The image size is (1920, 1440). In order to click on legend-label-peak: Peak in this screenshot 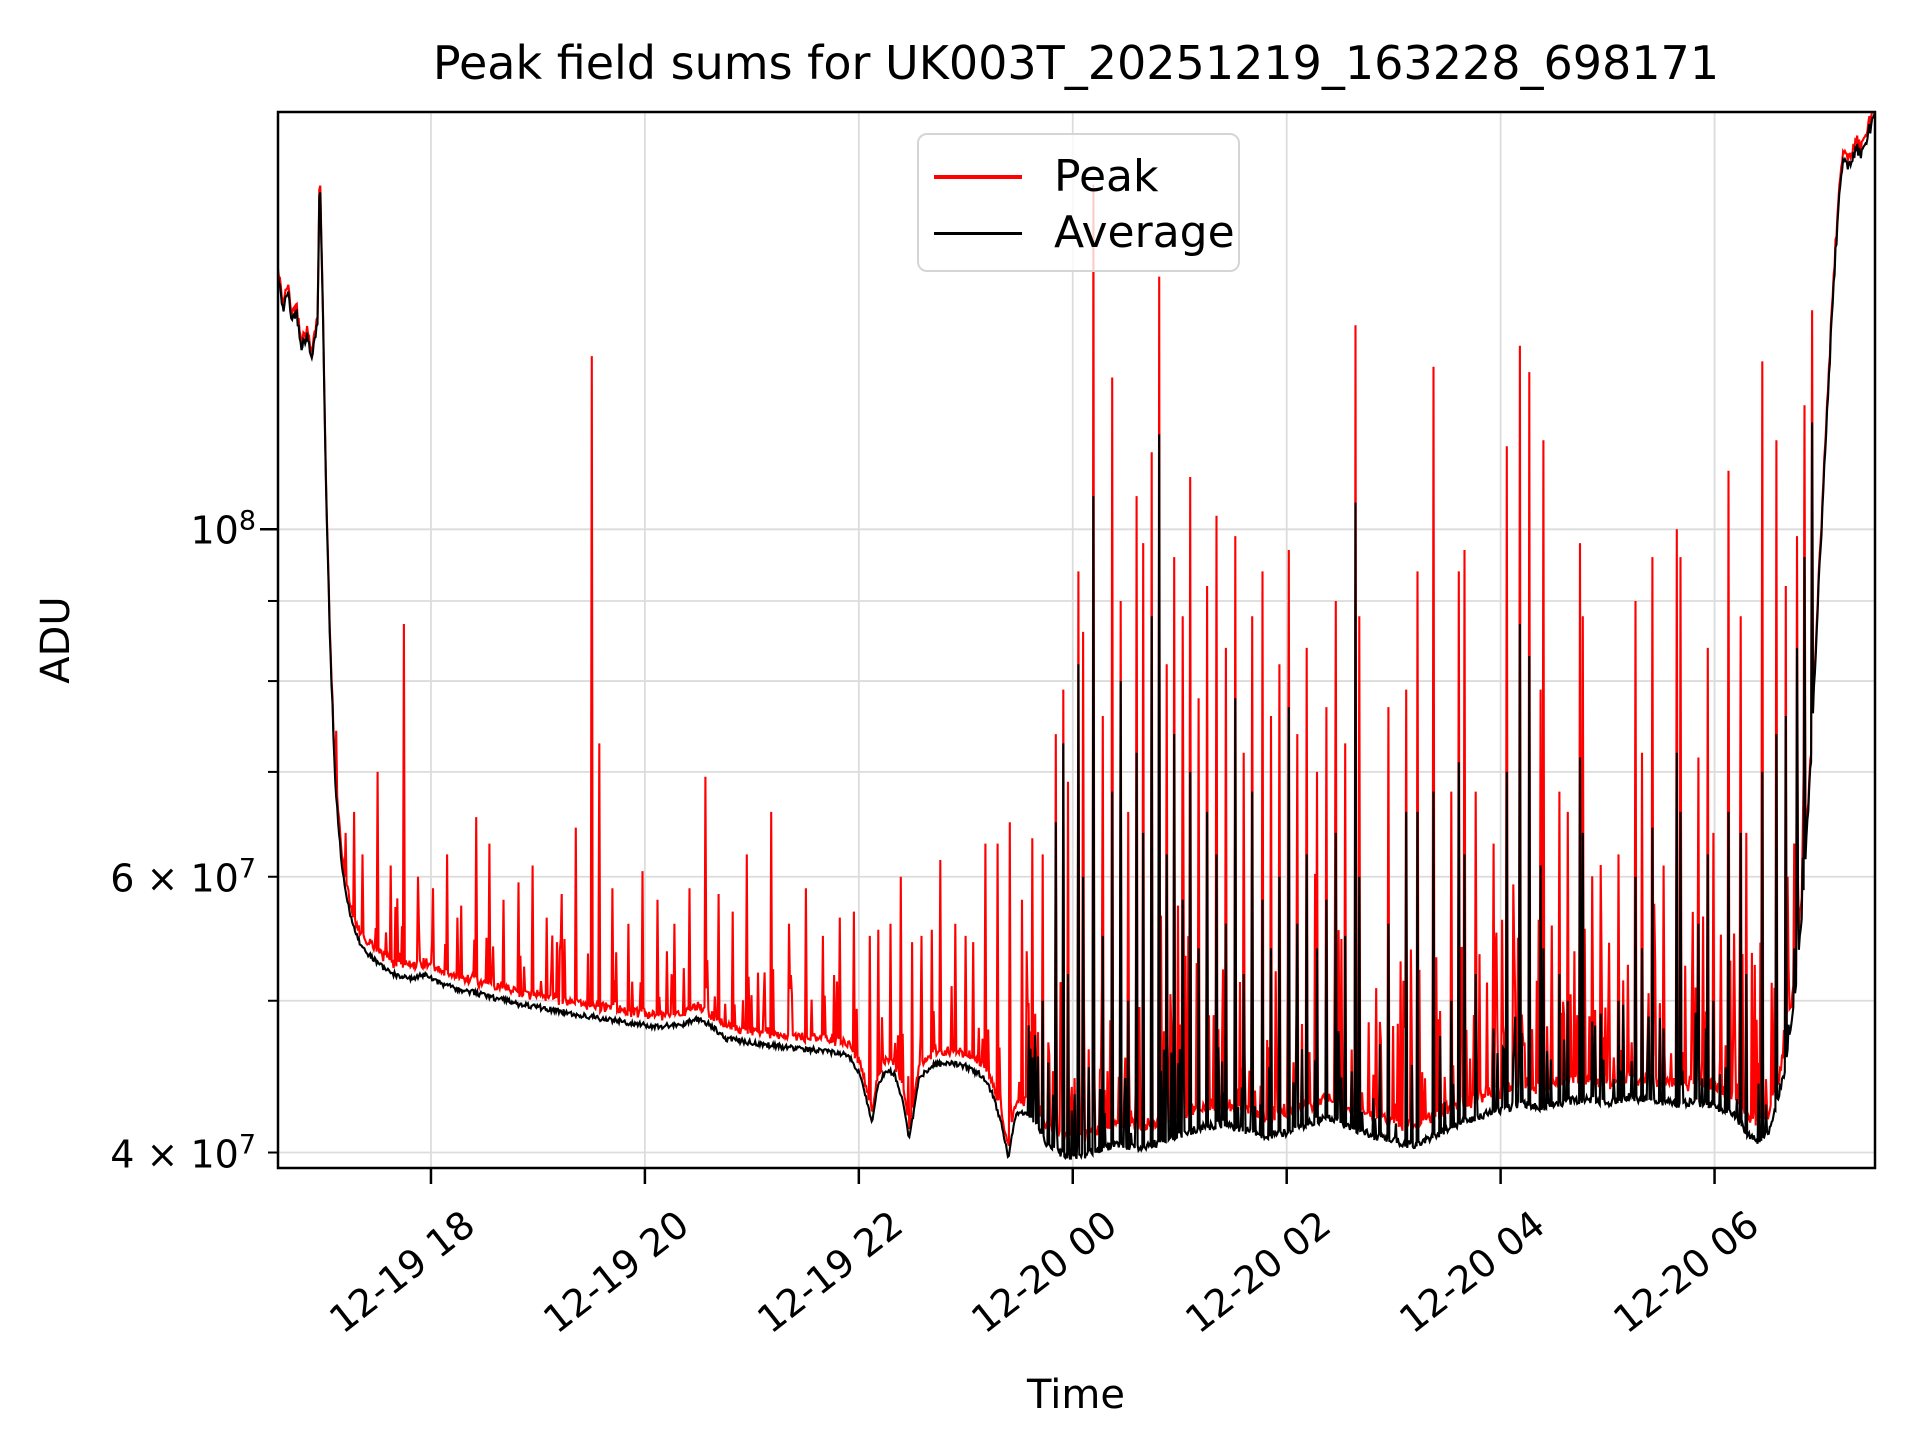, I will do `click(1106, 176)`.